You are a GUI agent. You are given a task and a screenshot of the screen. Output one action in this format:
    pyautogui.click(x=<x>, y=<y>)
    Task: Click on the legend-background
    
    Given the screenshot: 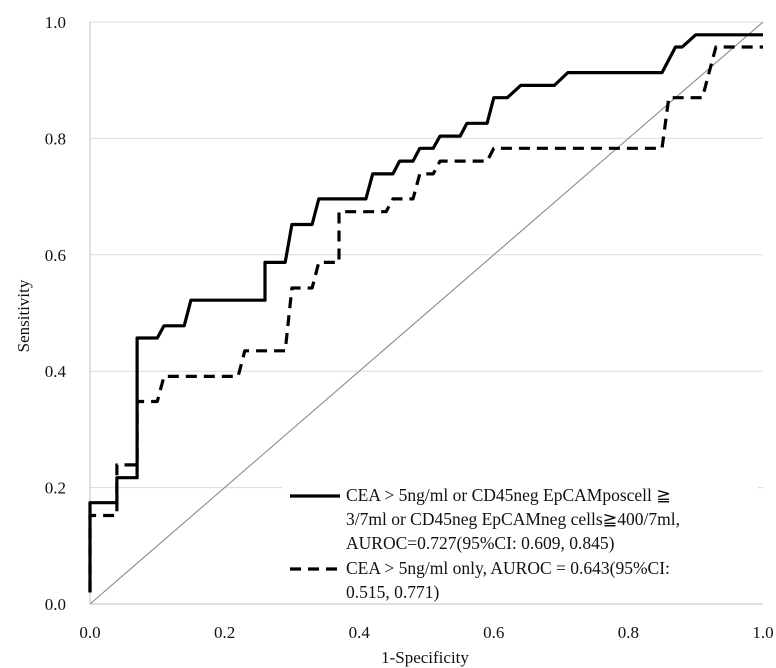 What is the action you would take?
    pyautogui.click(x=520, y=540)
    